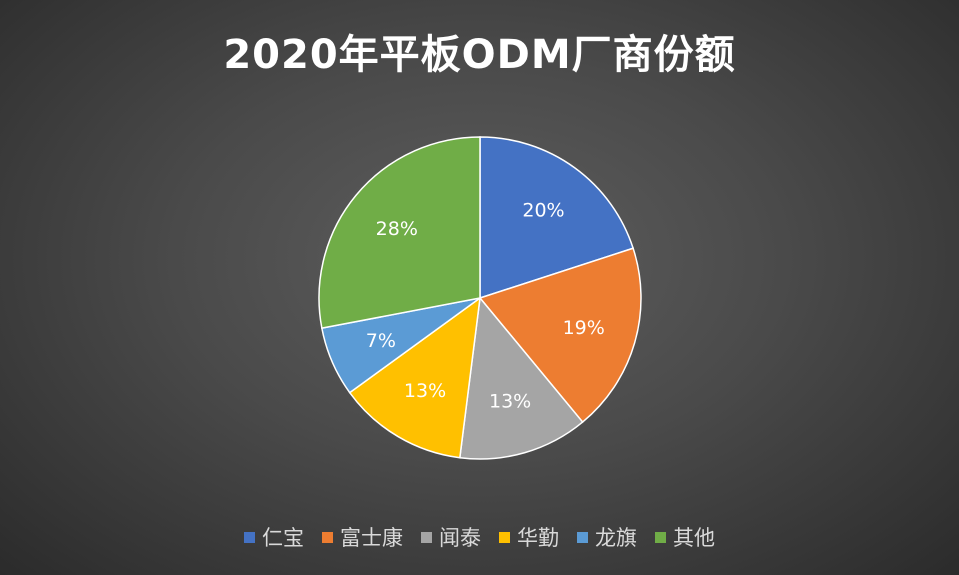 Image resolution: width=959 pixels, height=575 pixels. I want to click on data-label-4: 13%, so click(425, 391).